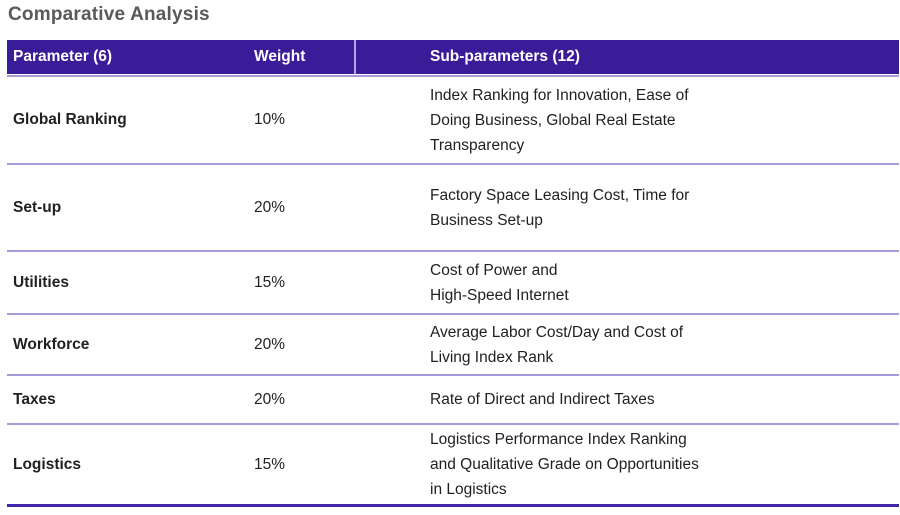 This screenshot has height=515, width=900. I want to click on page-title: Comparative Analysis, so click(109, 14).